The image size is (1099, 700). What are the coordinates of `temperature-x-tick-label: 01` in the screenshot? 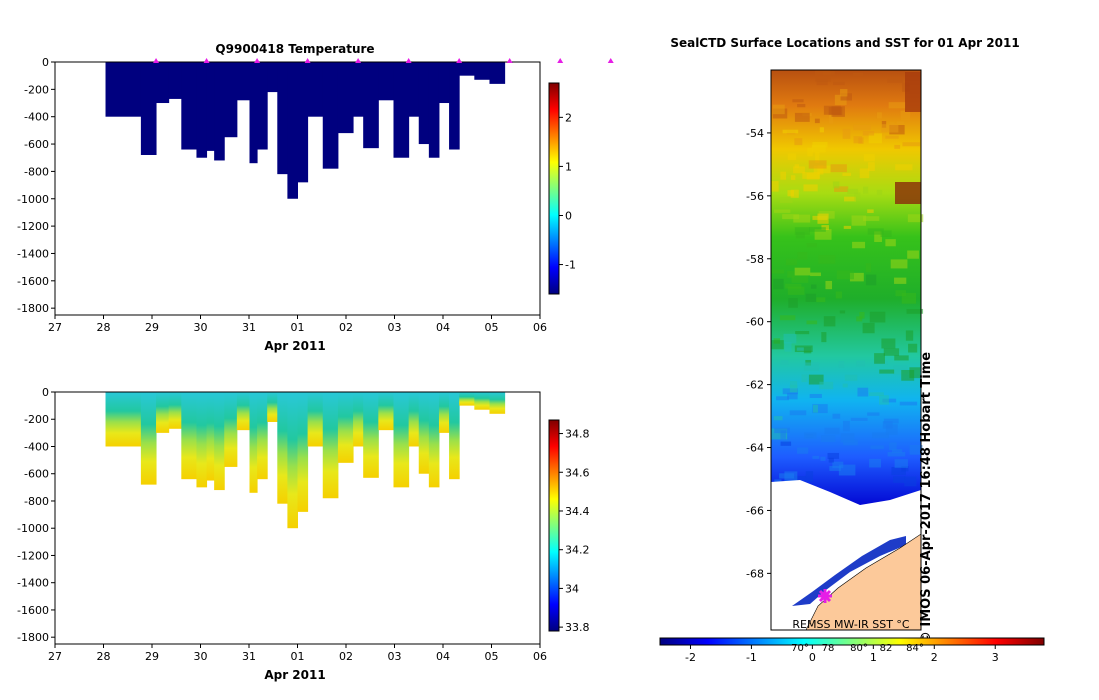 It's located at (298, 327).